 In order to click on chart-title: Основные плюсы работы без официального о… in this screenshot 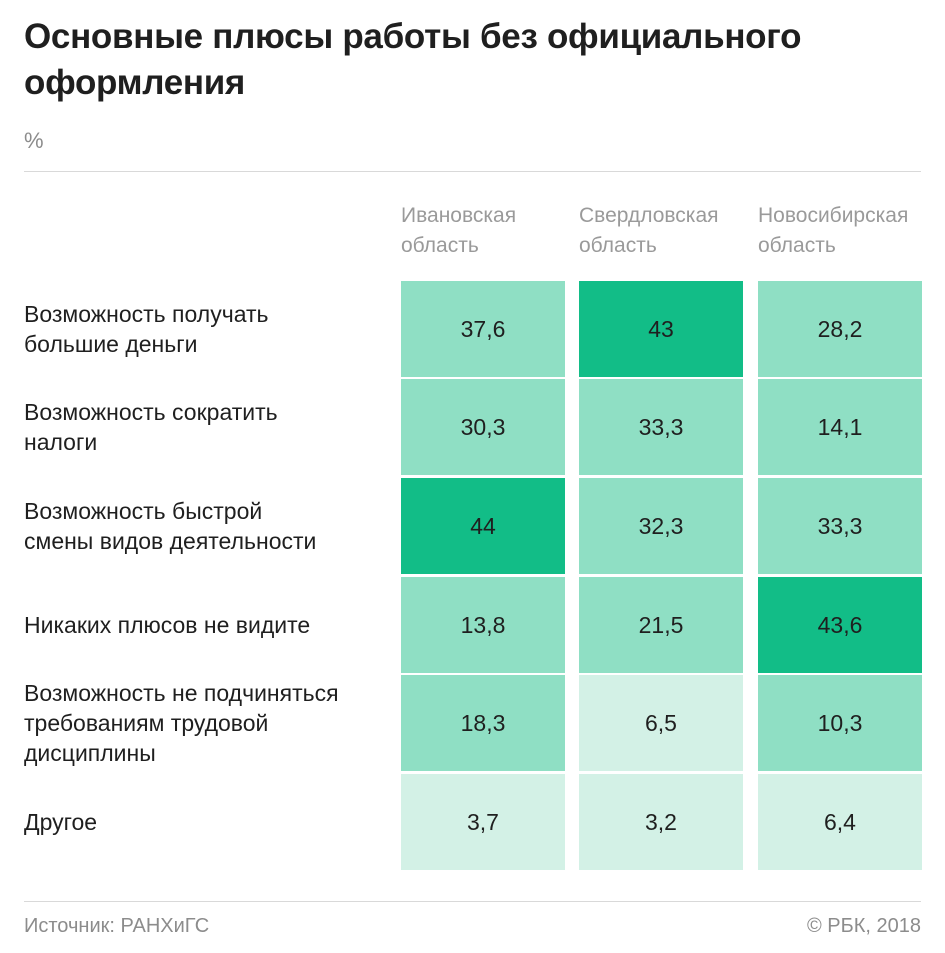, I will do `click(413, 59)`.